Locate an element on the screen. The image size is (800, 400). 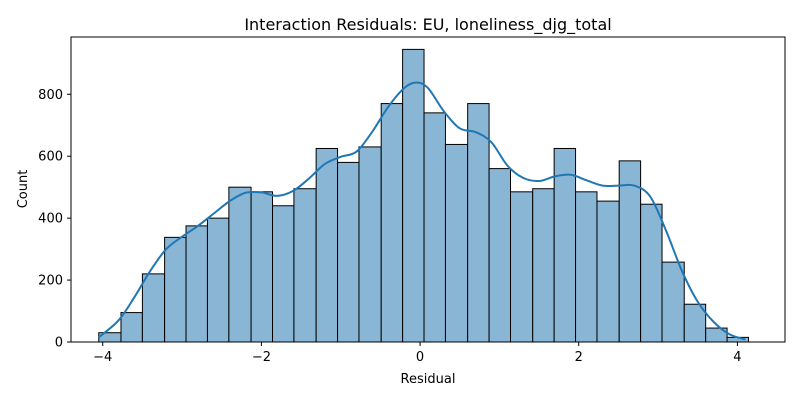
y-tick-label: 200 is located at coordinates (50, 281).